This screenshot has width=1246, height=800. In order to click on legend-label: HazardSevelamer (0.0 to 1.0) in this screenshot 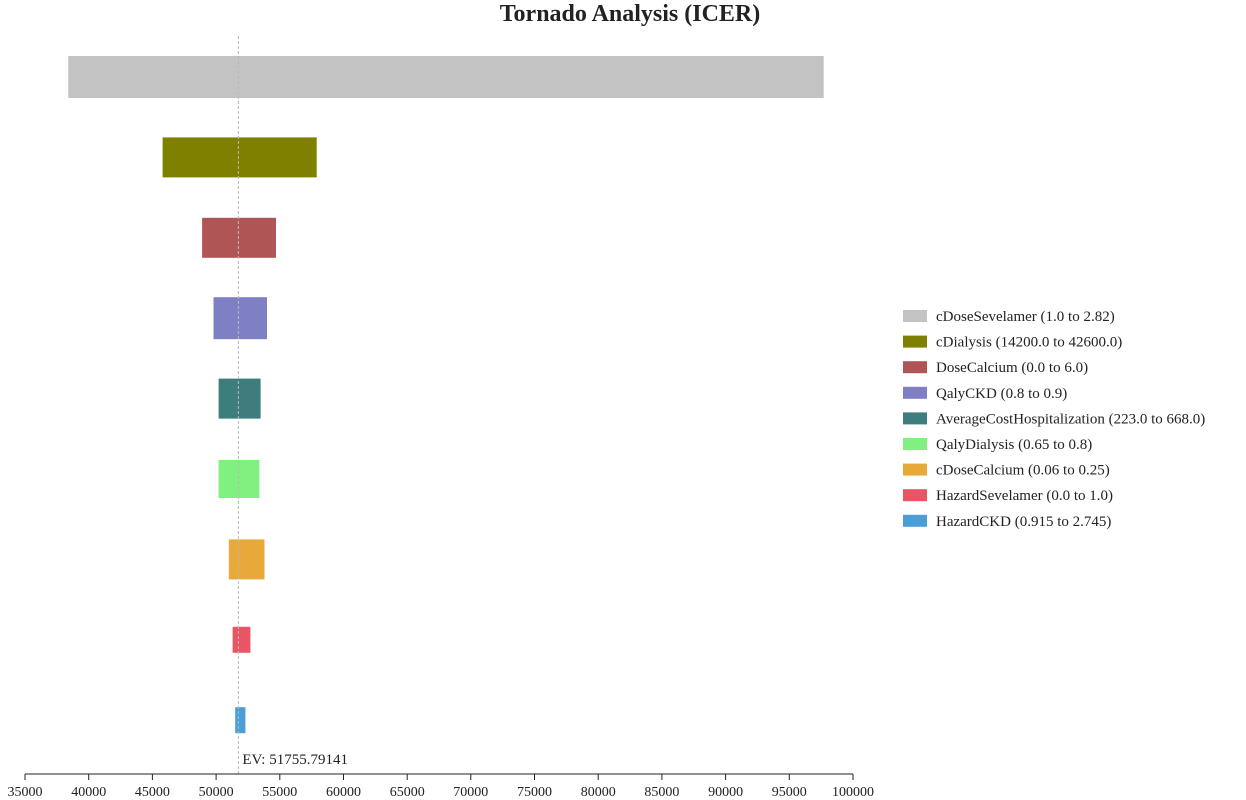, I will do `click(1024, 496)`.